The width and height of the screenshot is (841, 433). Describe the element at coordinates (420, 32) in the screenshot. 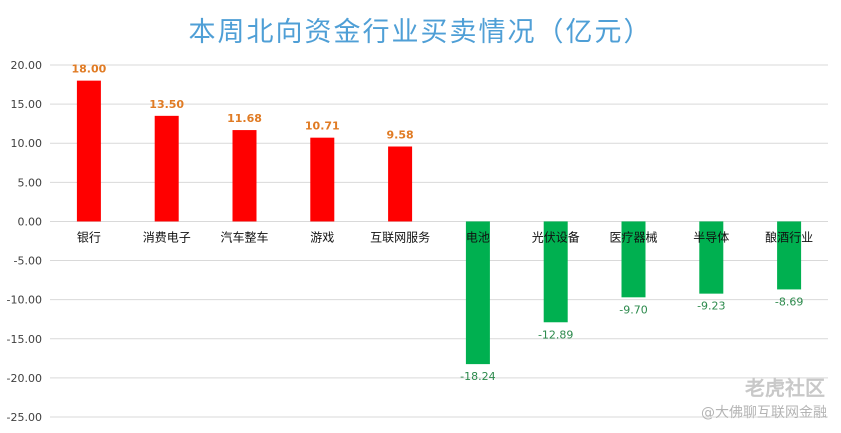

I see `chart-title: 本周北向资金行业买卖情况（亿元）` at that location.